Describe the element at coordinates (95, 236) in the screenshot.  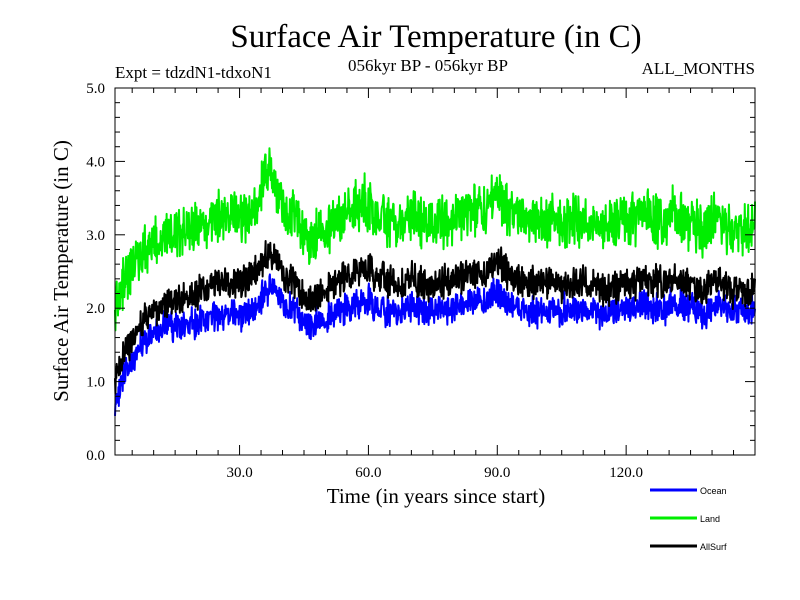
I see `y-tick-label: 3.0` at that location.